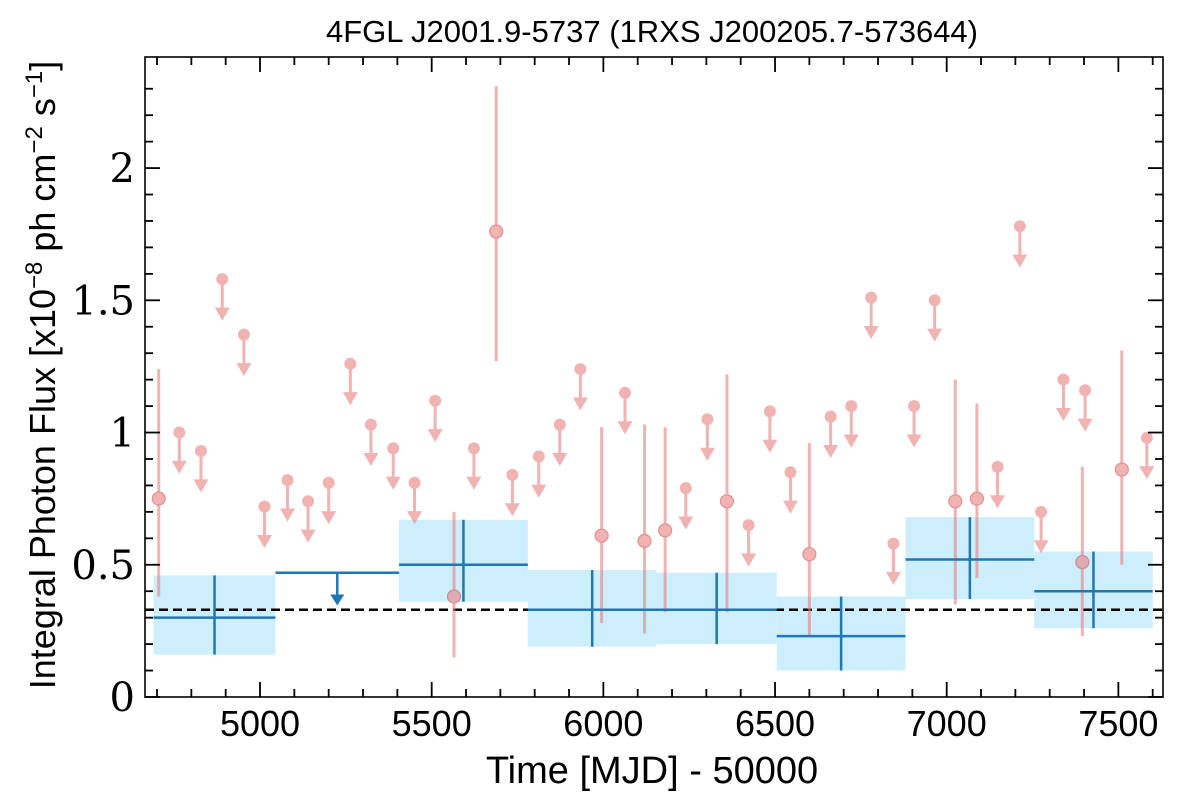 This screenshot has width=1200, height=805. I want to click on x-tick-label: 7000, so click(947, 723).